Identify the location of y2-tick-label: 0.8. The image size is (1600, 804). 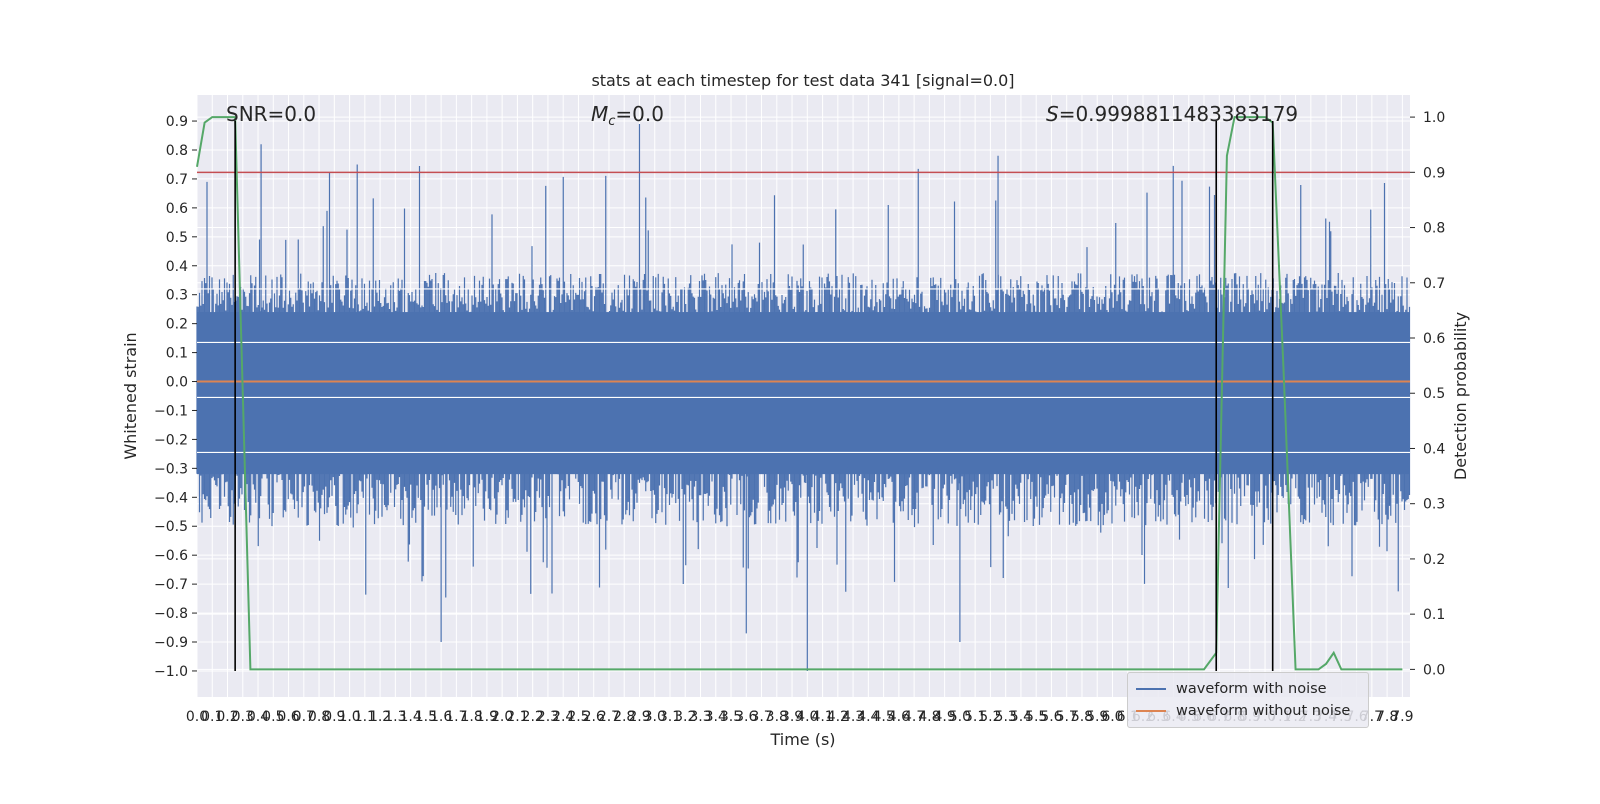
(1434, 229).